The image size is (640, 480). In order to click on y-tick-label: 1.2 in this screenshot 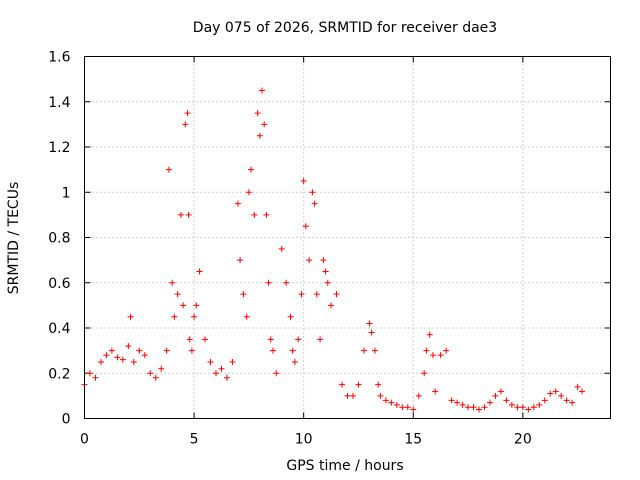, I will do `click(59, 148)`.